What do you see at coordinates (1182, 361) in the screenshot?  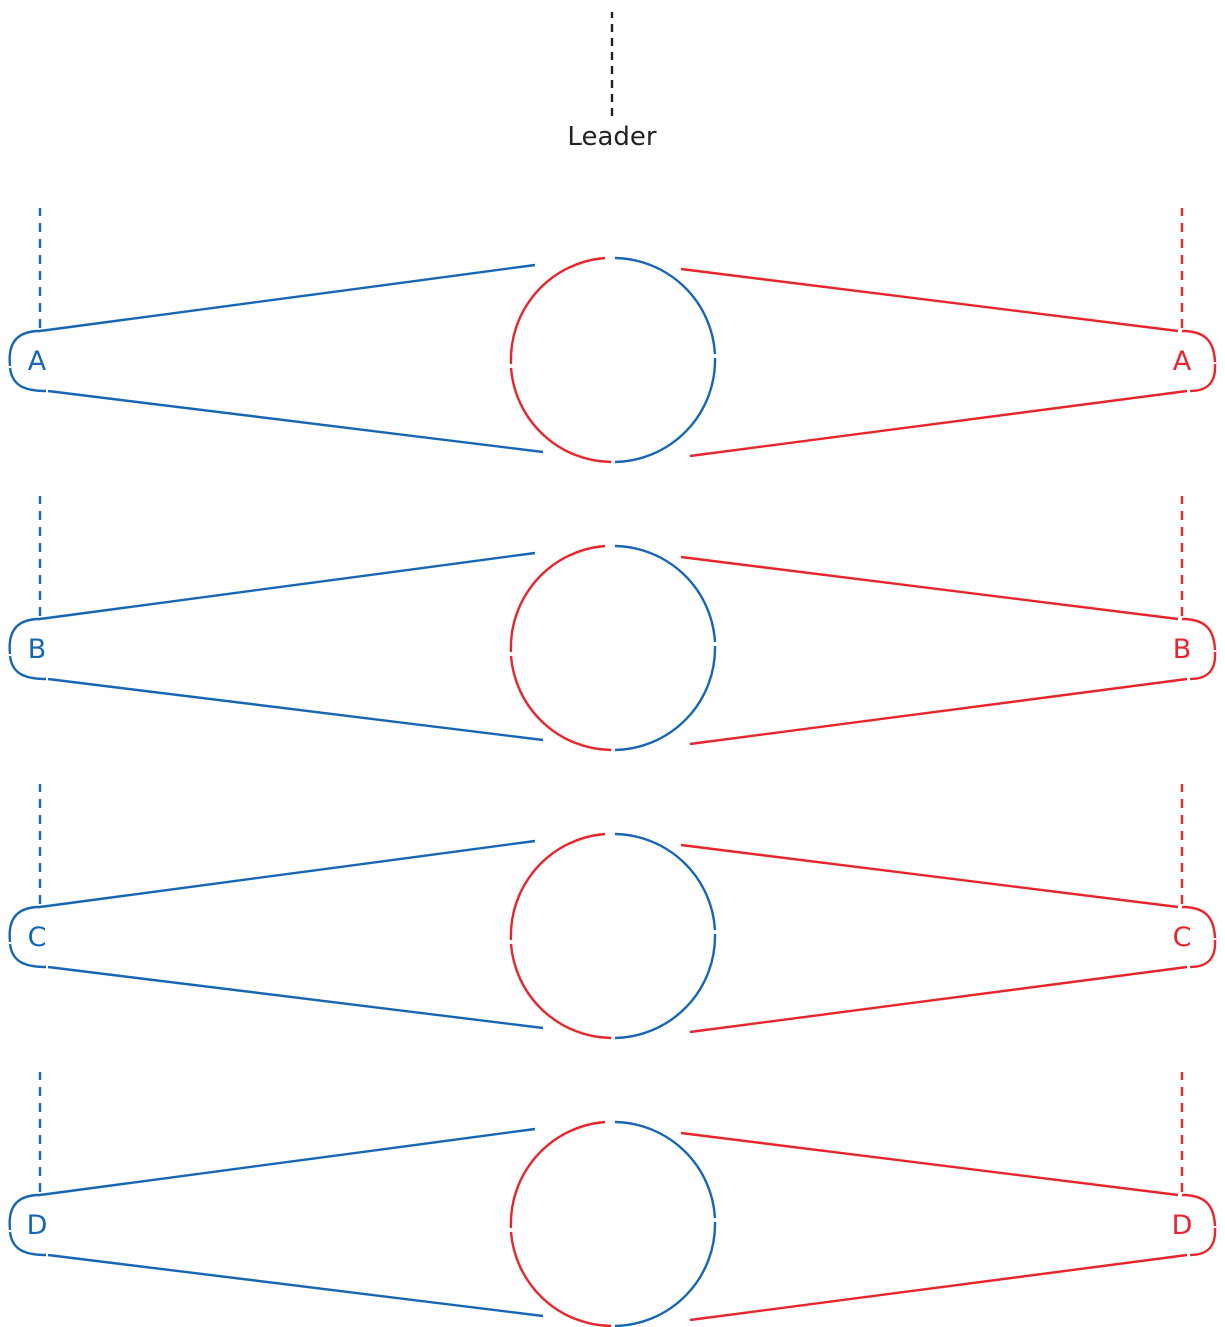 I see `right-node-label: A` at bounding box center [1182, 361].